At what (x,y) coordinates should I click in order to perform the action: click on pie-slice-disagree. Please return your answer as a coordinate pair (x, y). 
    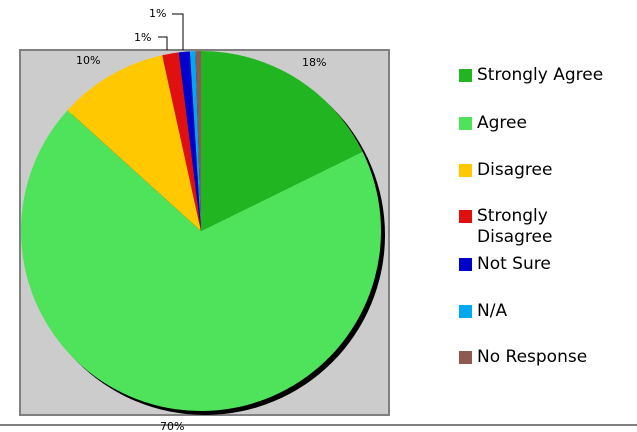
    Looking at the image, I should click on (134, 143).